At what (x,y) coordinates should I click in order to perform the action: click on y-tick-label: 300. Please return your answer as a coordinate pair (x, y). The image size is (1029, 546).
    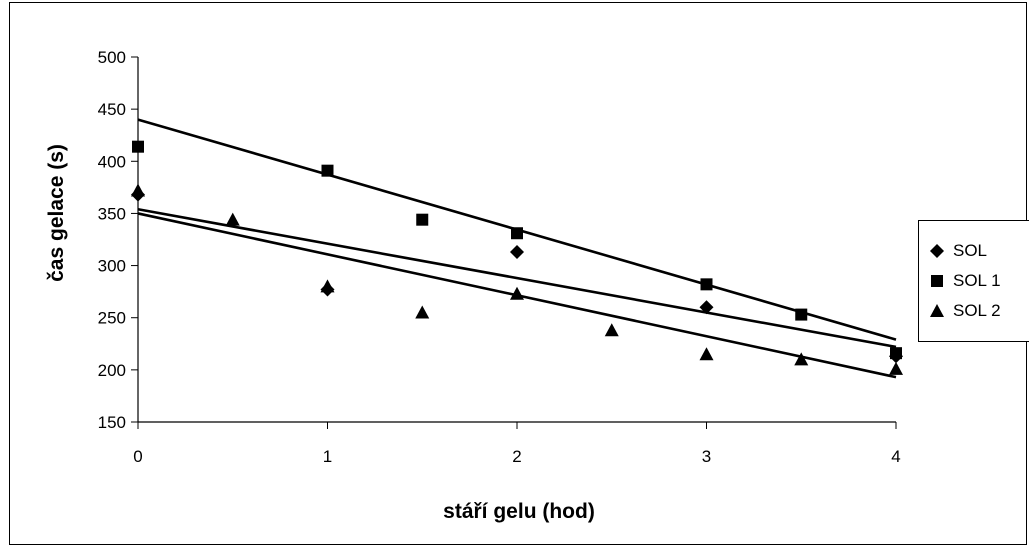
    Looking at the image, I should click on (112, 266).